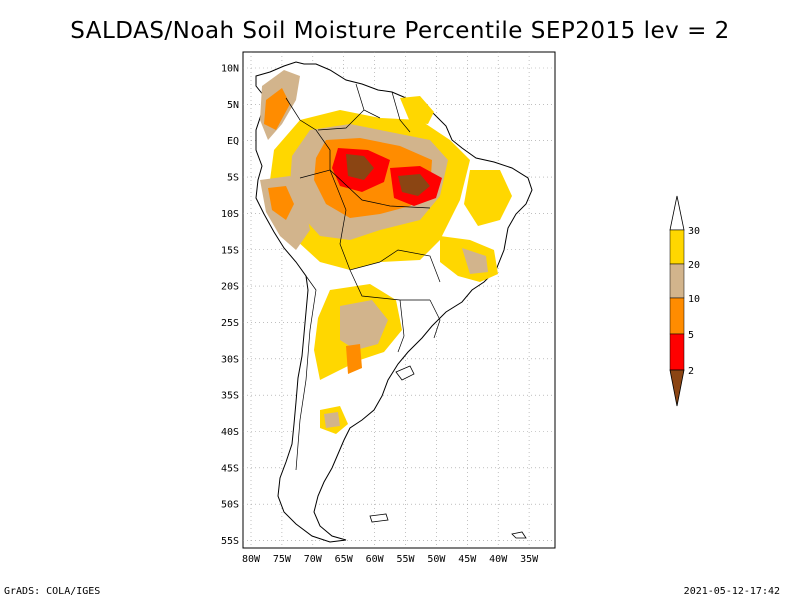 The height and width of the screenshot is (600, 800). What do you see at coordinates (379, 518) in the screenshot?
I see `falkland-islands` at bounding box center [379, 518].